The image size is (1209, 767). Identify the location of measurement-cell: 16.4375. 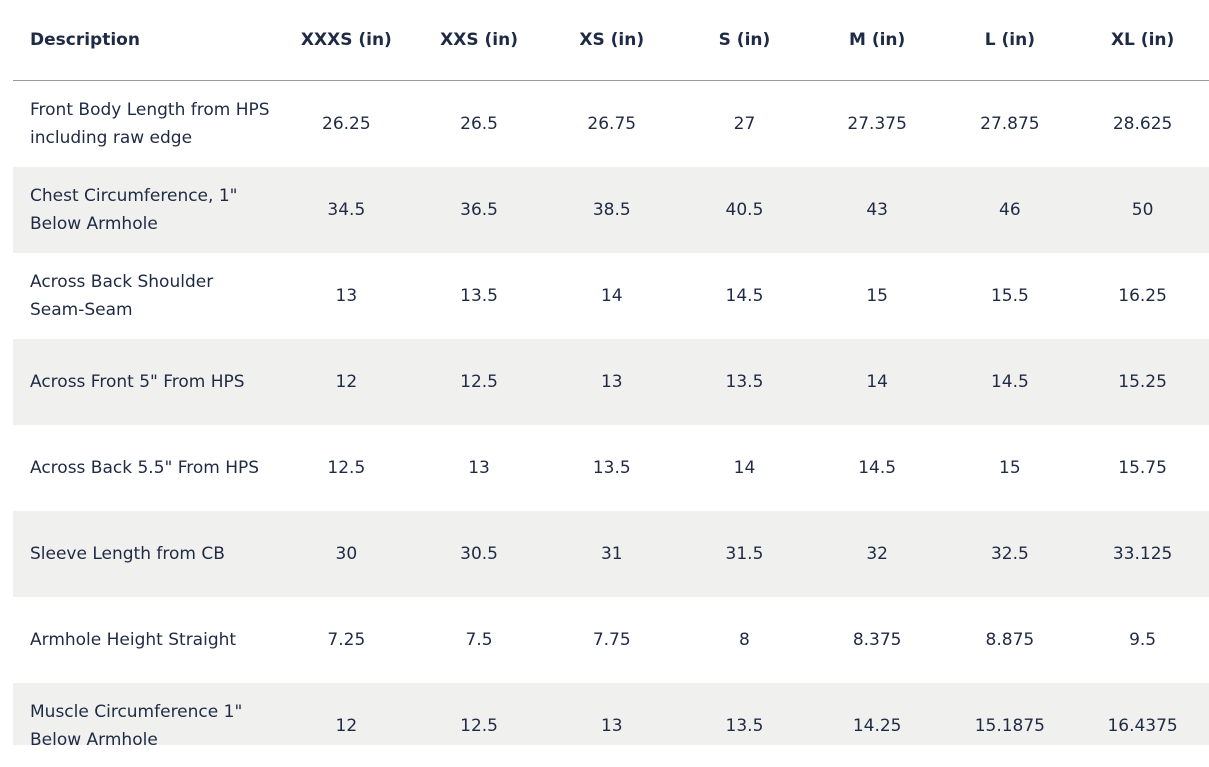
(1142, 726).